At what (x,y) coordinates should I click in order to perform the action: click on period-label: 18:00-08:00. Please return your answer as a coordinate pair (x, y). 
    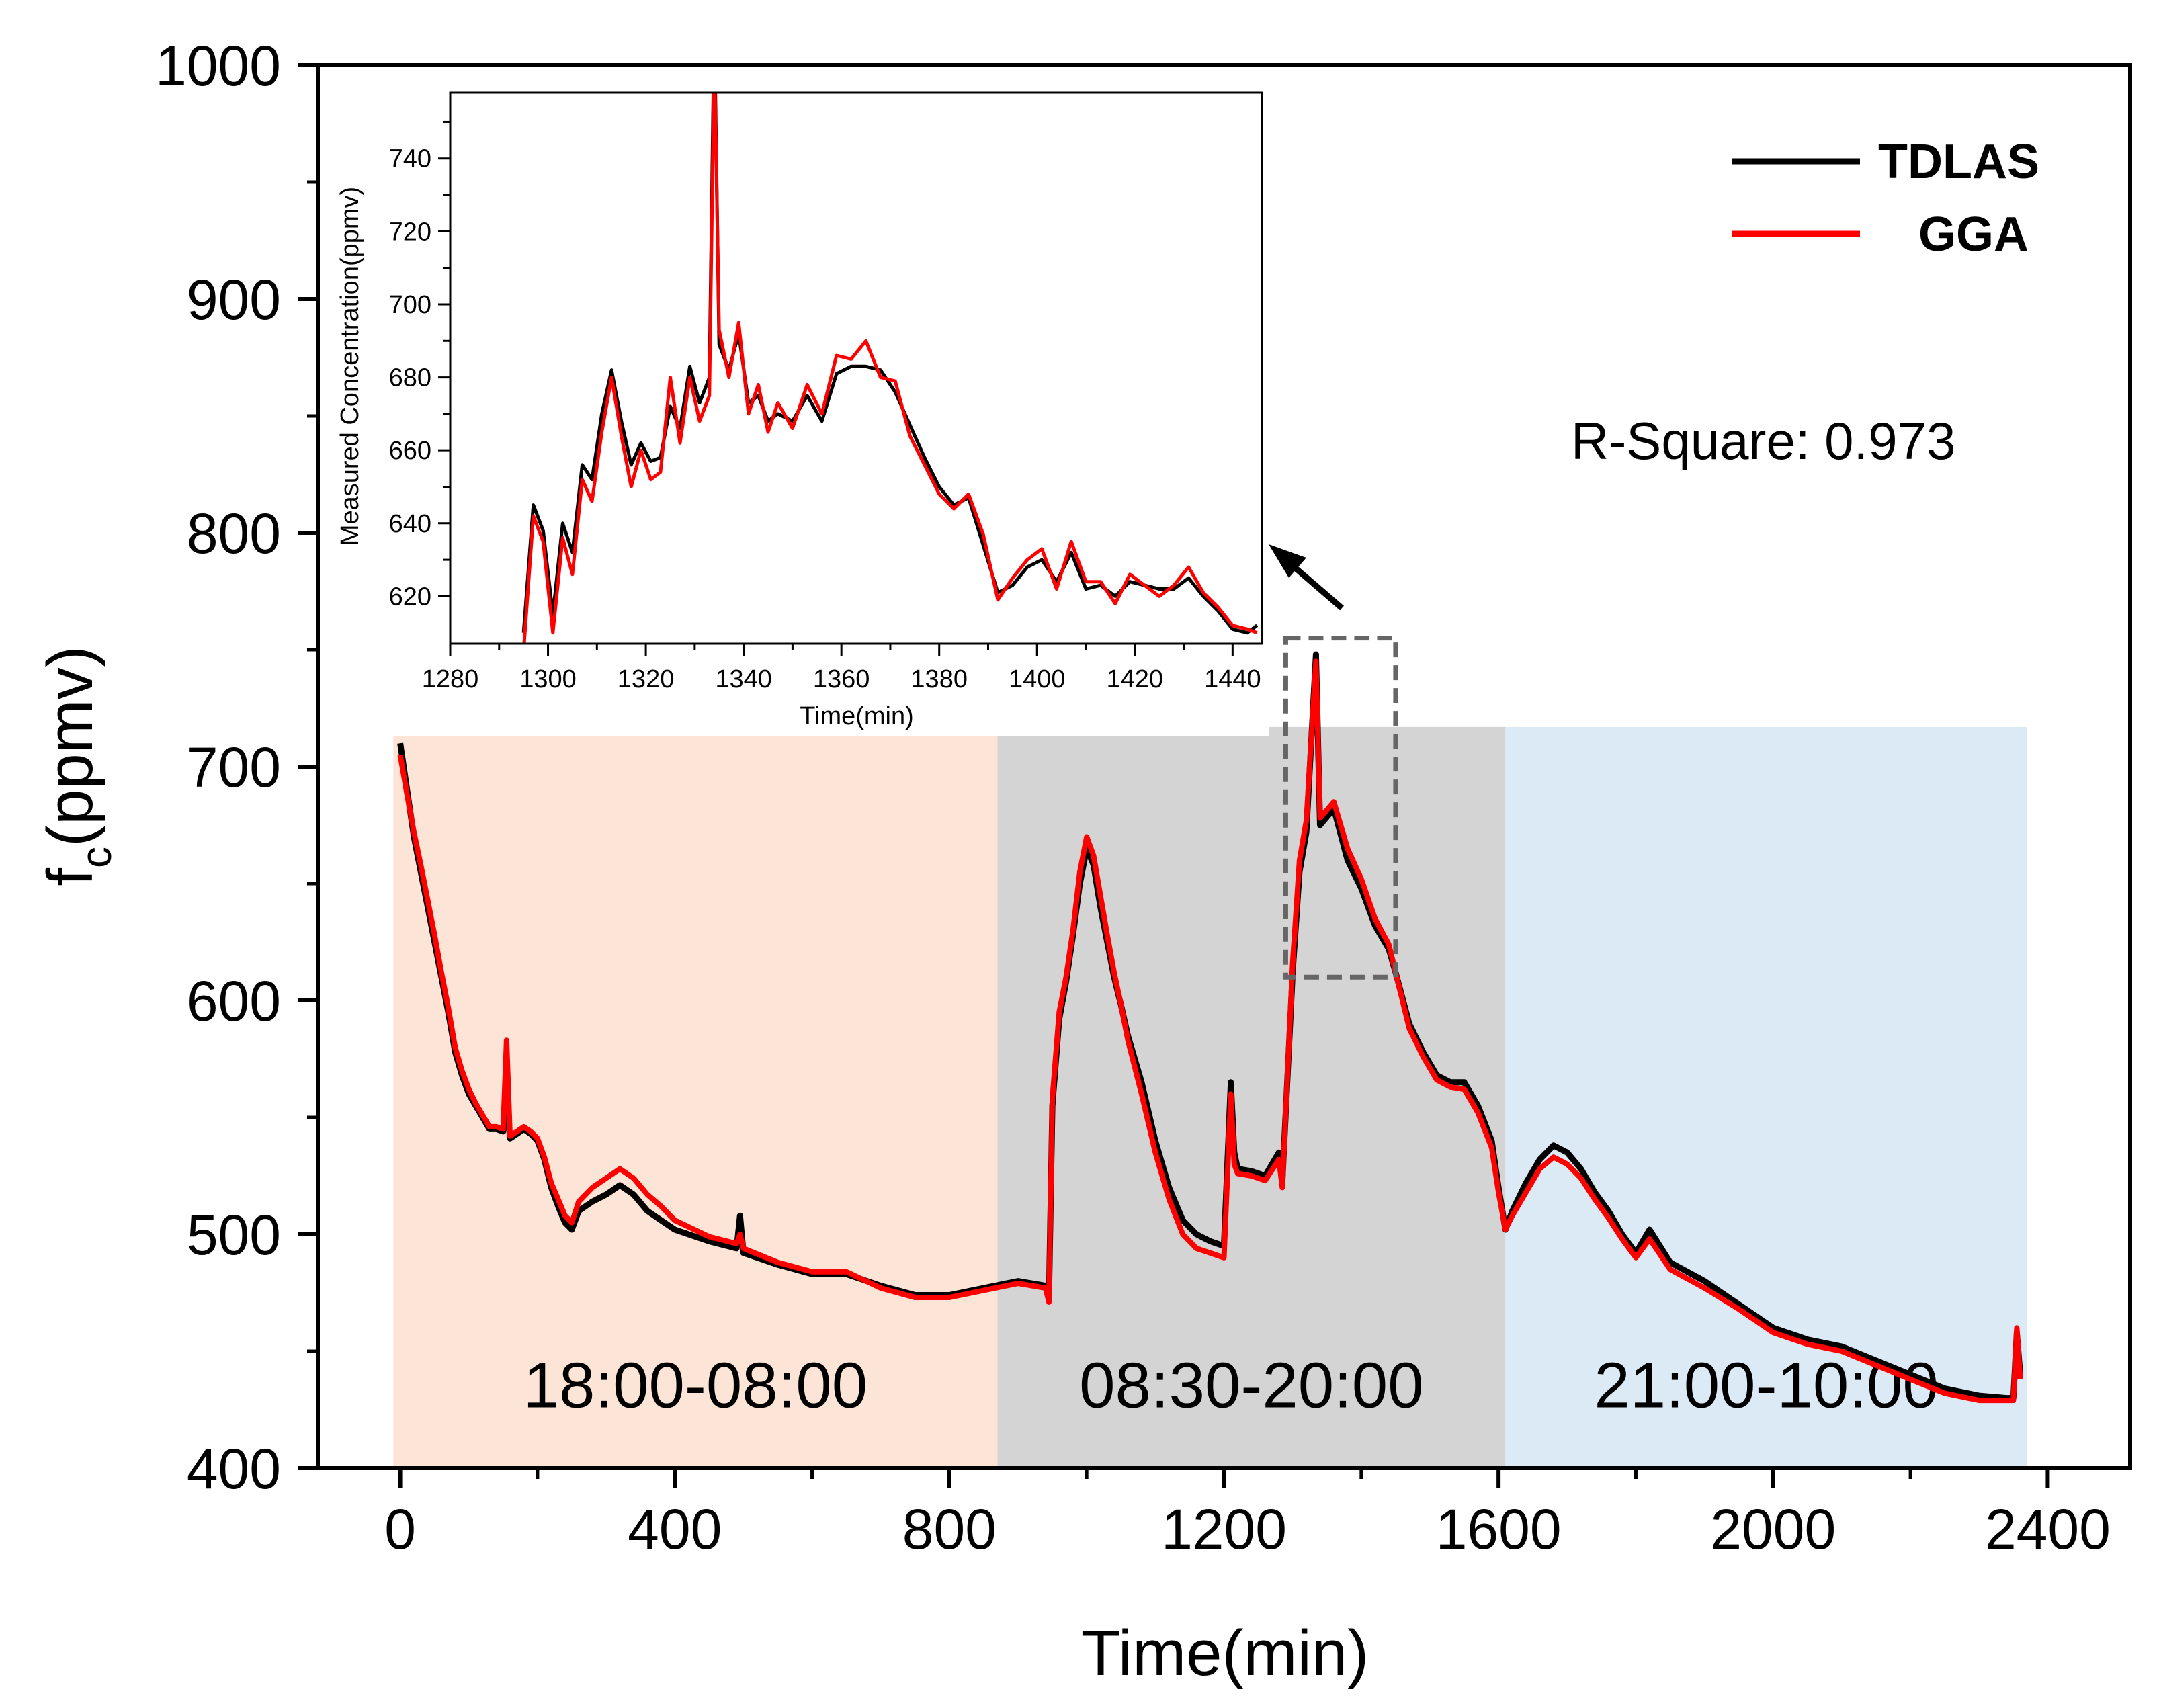
    Looking at the image, I should click on (695, 1386).